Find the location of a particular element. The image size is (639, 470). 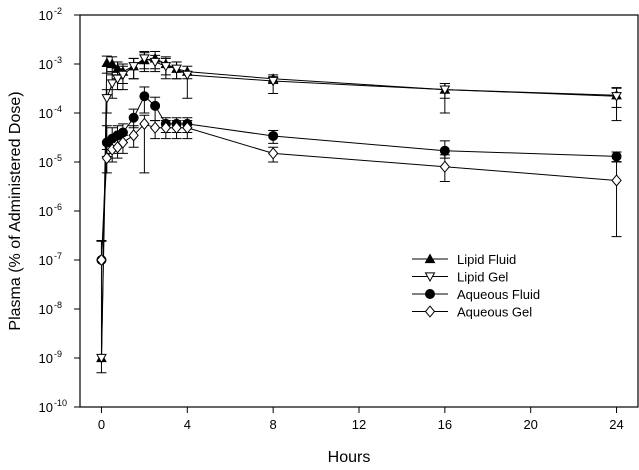

x-tick-label: 4 is located at coordinates (187, 424).